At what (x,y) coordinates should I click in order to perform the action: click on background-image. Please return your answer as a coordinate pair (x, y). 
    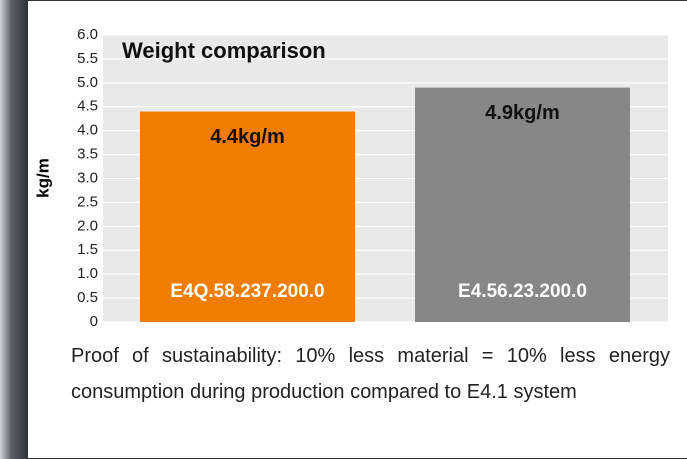
    Looking at the image, I should click on (14, 229).